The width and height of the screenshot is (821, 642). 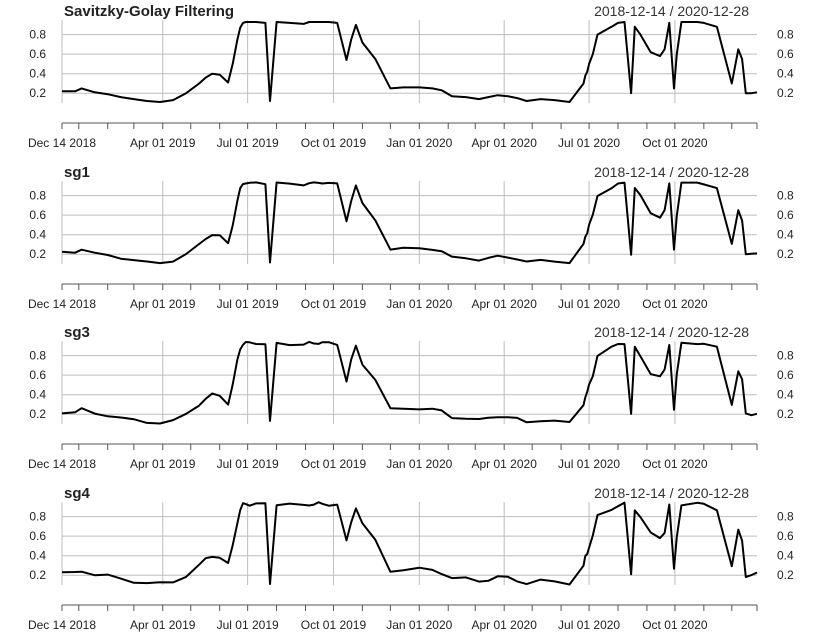 I want to click on panel-title: Savitzky-Golay Filtering, so click(x=149, y=11).